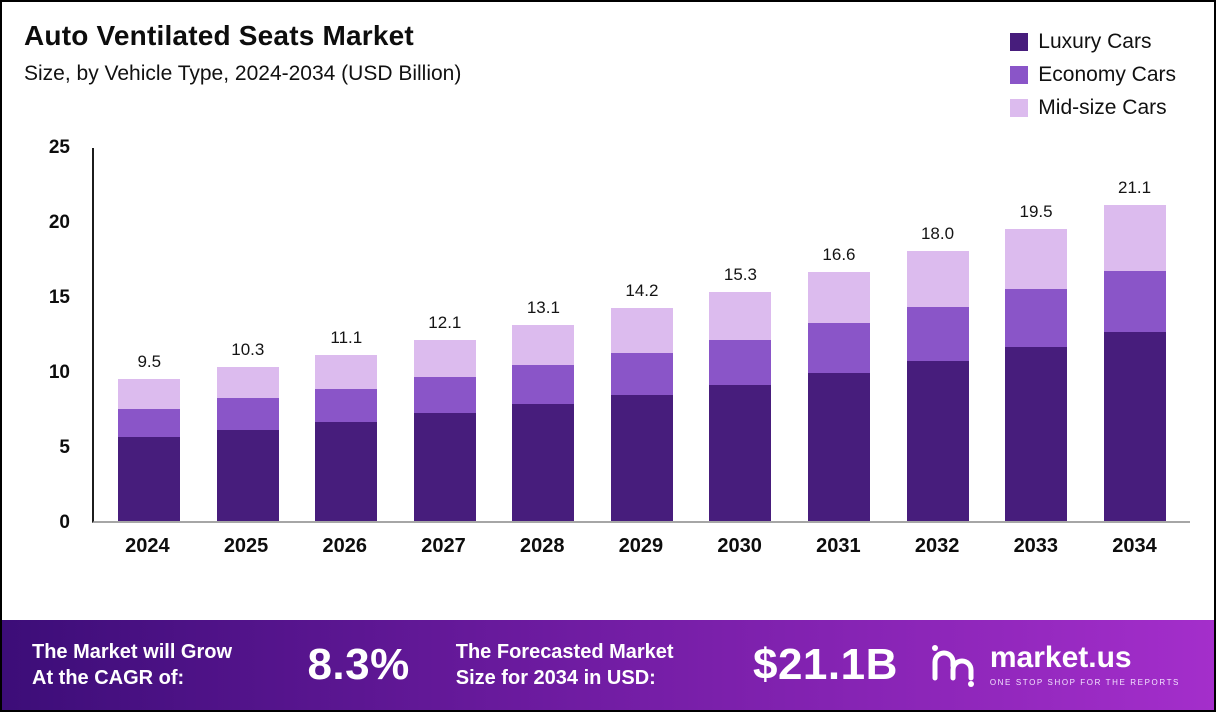  I want to click on bar-group-2024: 9.5, so click(149, 436).